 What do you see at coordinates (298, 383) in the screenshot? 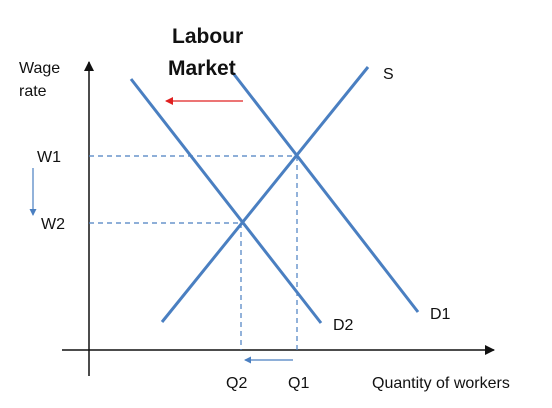
I see `q1-label: Q1` at bounding box center [298, 383].